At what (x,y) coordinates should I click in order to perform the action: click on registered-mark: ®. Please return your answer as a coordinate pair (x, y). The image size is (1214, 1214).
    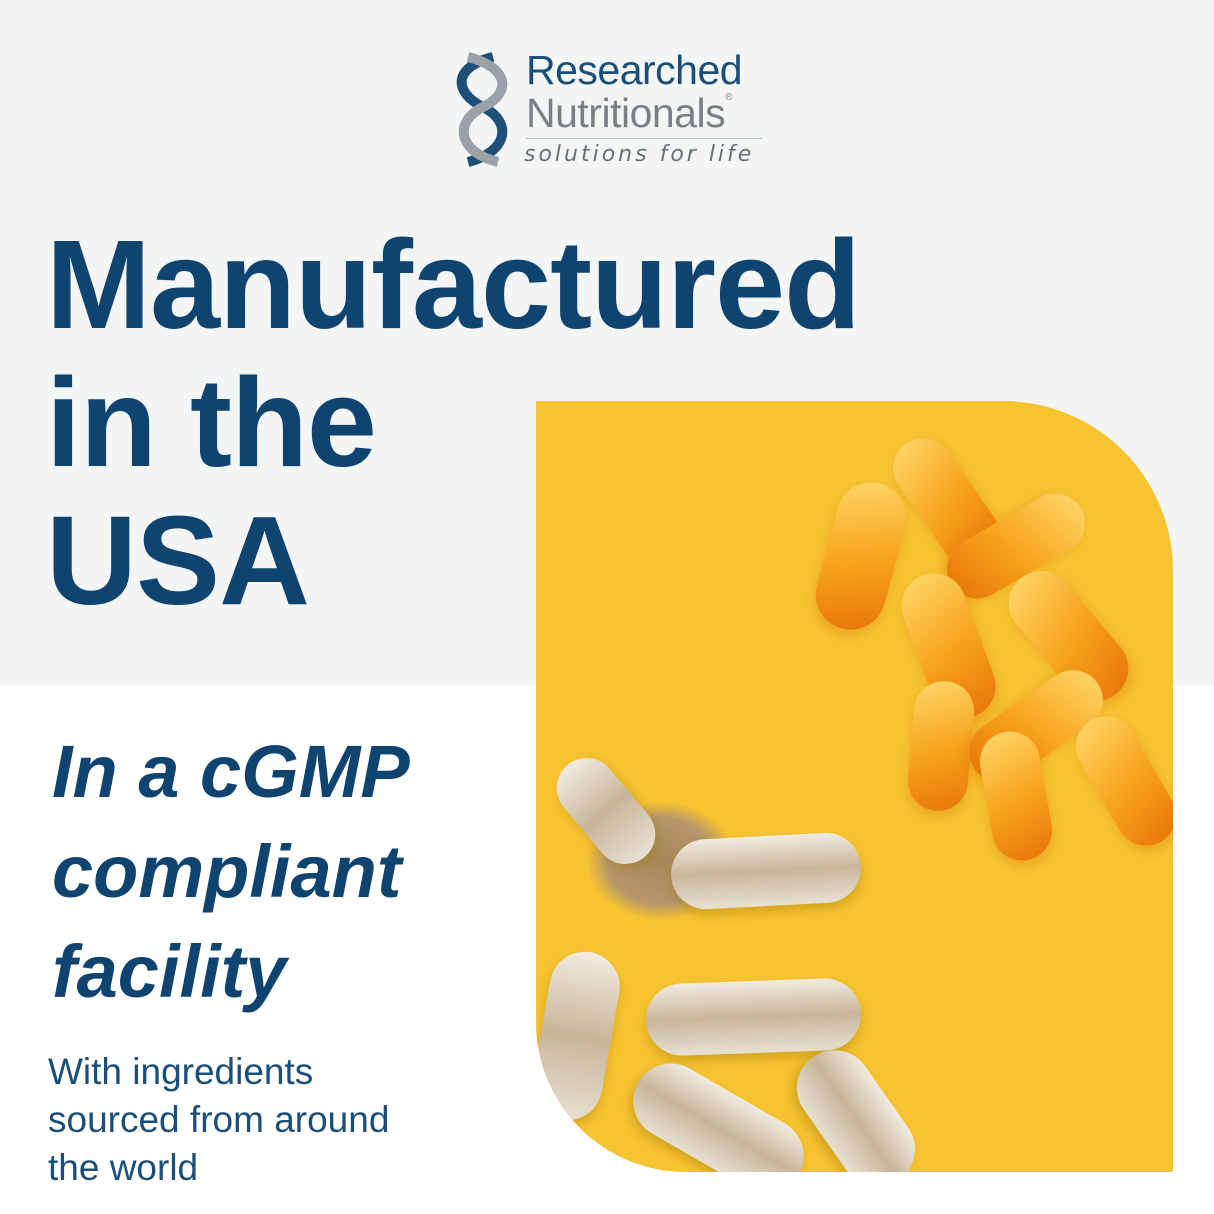
    Looking at the image, I should click on (728, 97).